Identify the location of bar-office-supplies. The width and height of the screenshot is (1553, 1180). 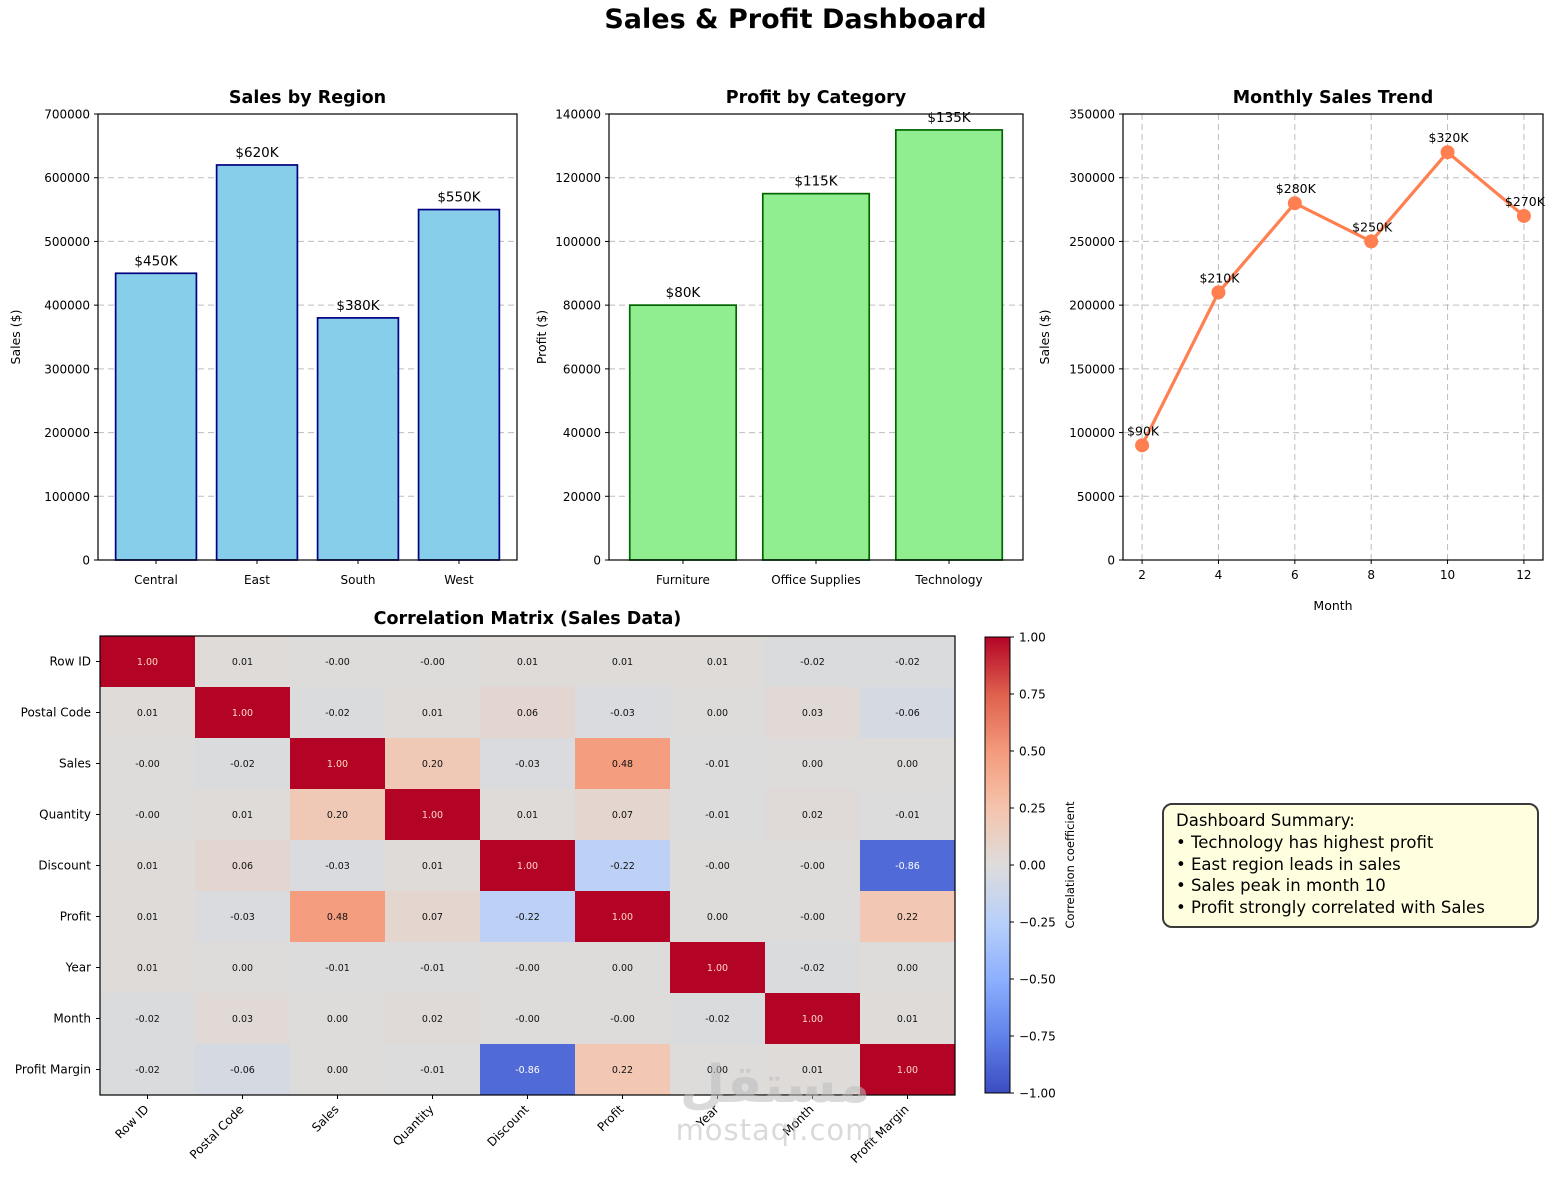
(816, 376).